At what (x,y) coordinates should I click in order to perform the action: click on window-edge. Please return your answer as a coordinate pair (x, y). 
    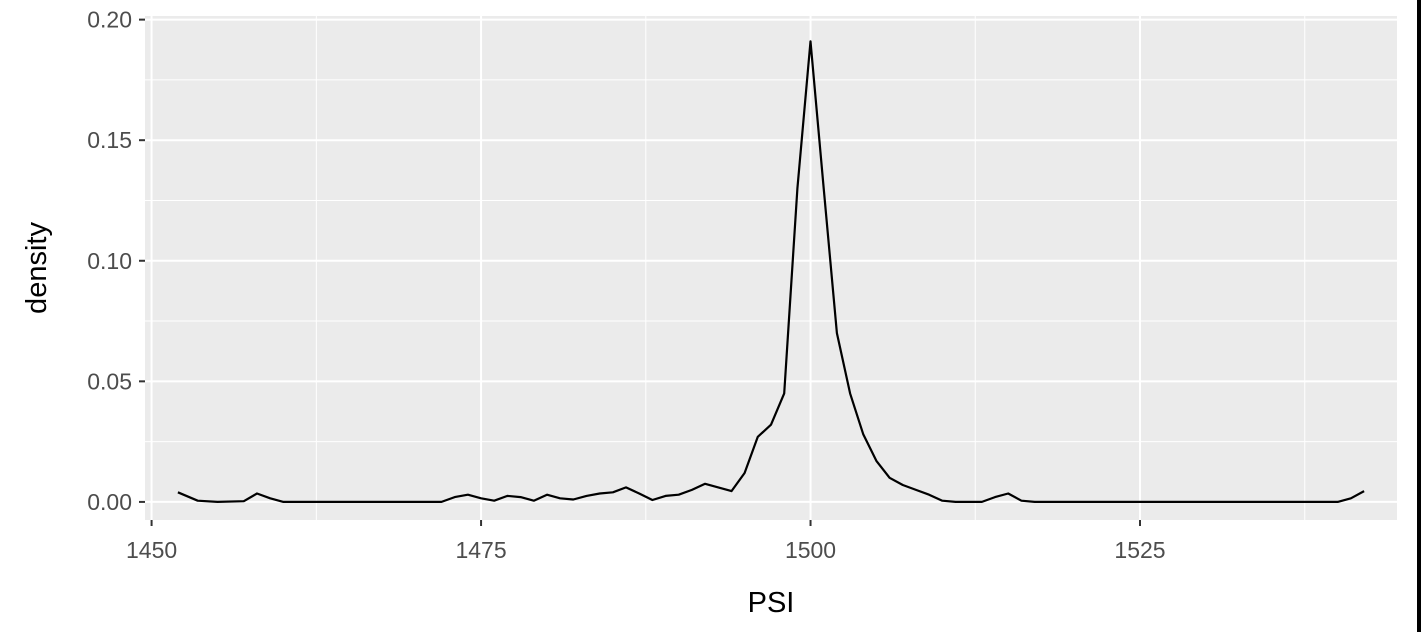
    Looking at the image, I should click on (1419, 316).